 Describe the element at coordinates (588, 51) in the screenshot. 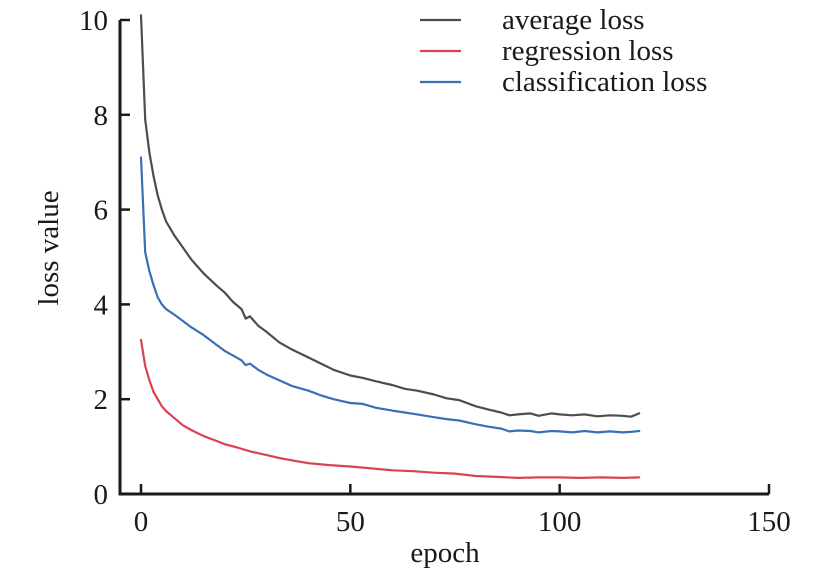

I see `legend-label-regression-loss: regression loss` at that location.